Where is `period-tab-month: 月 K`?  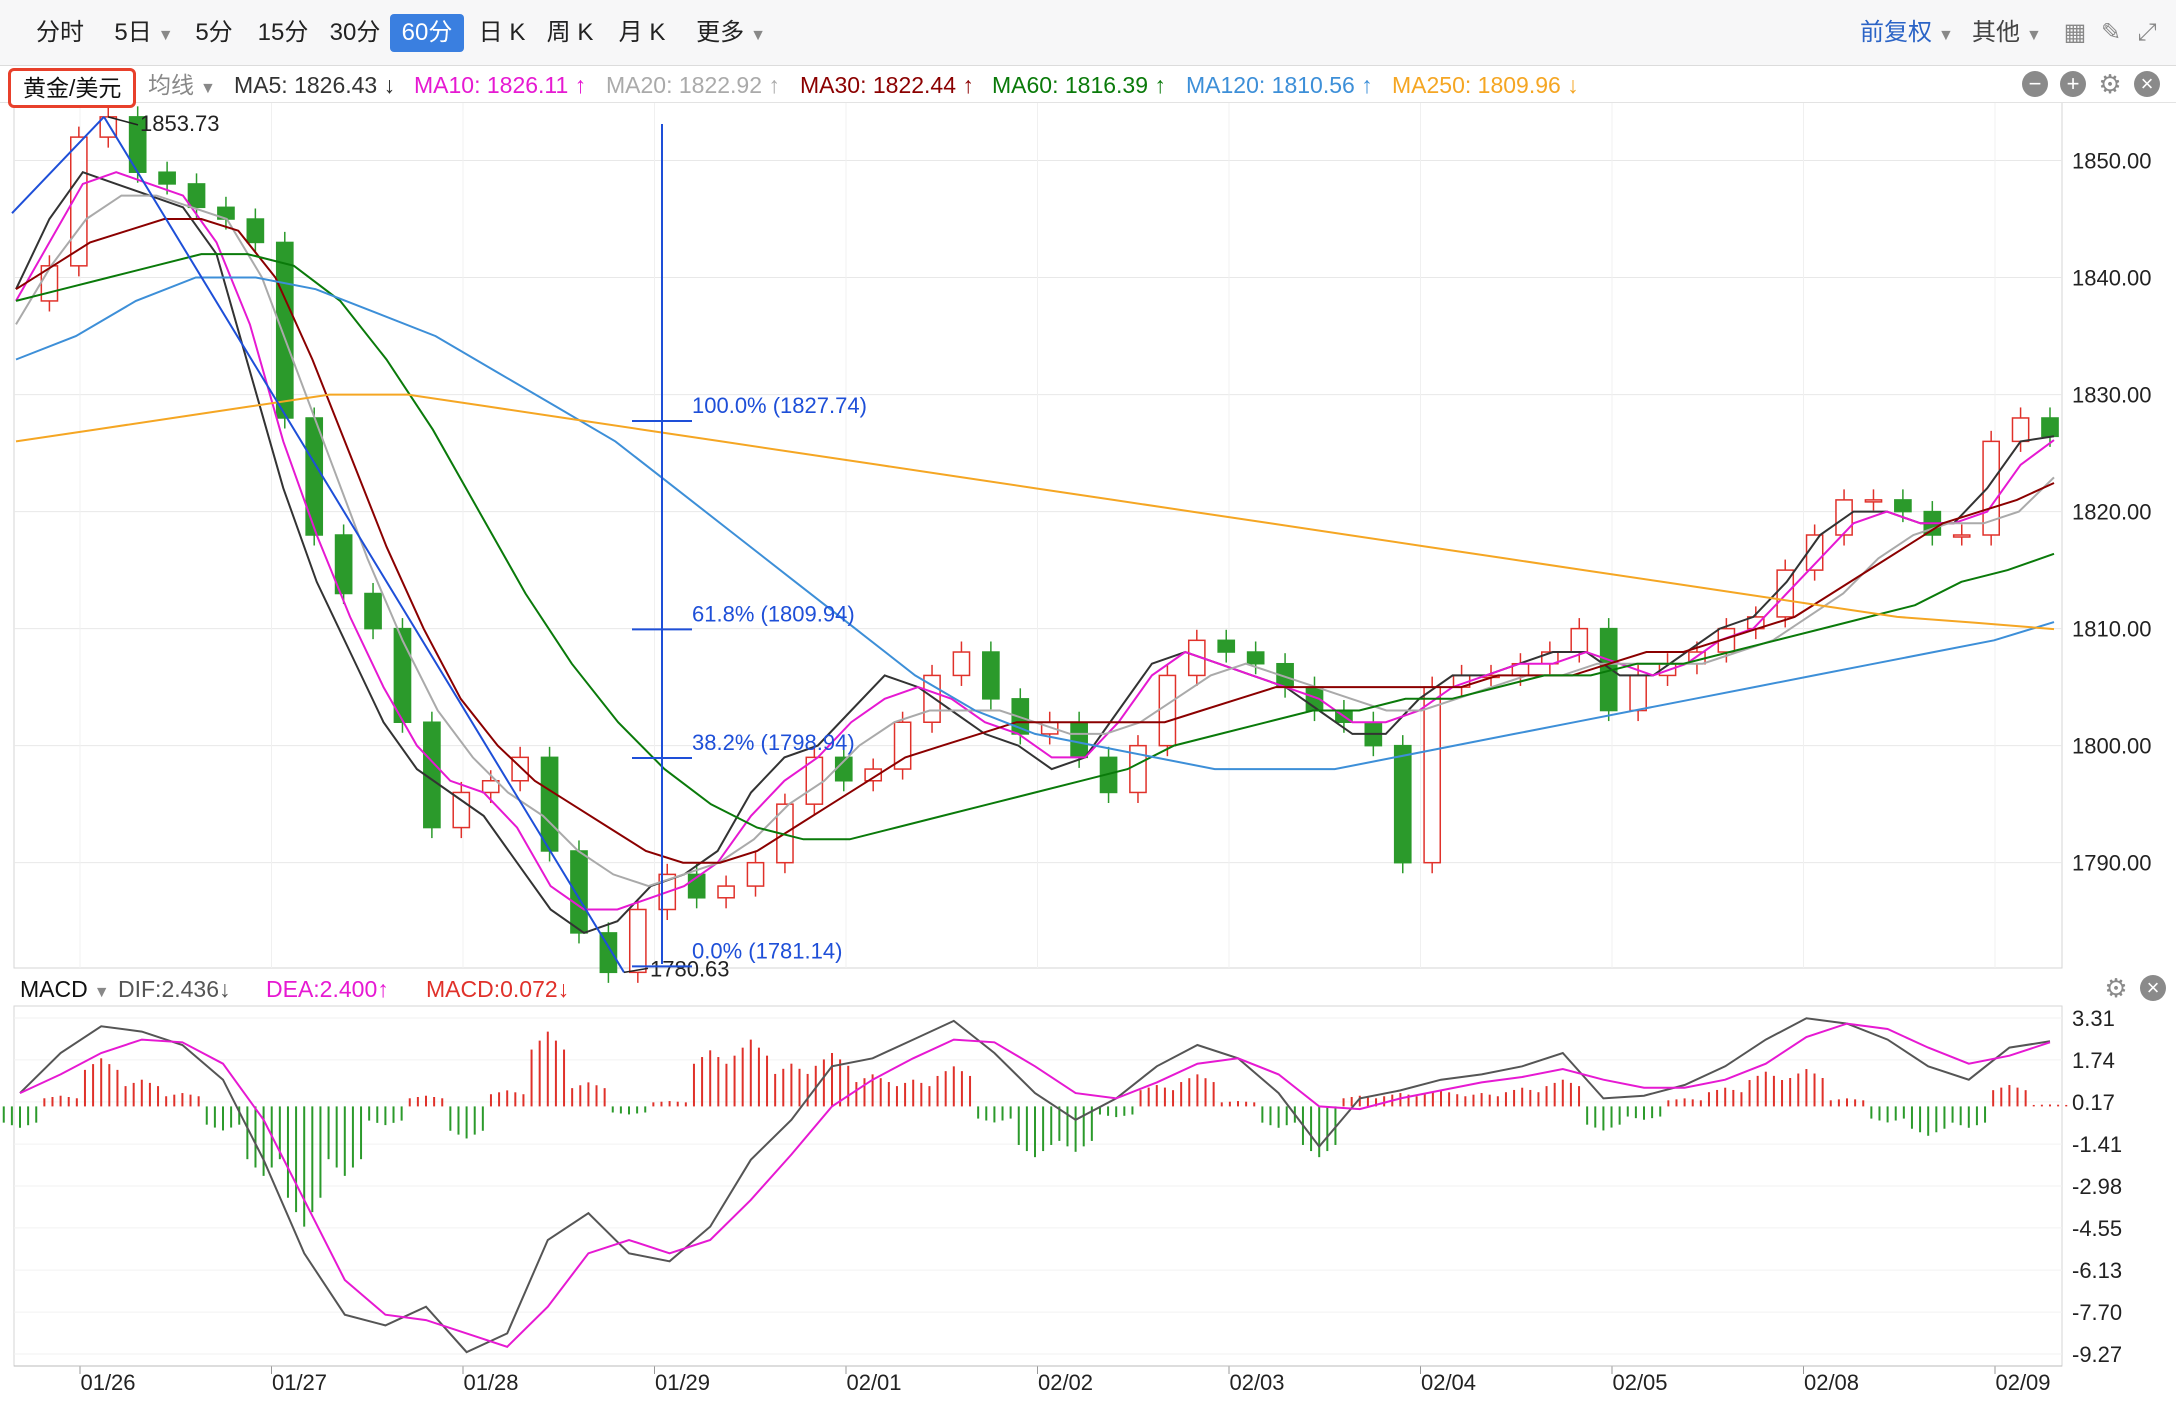
period-tab-month: 月 K is located at coordinates (642, 32).